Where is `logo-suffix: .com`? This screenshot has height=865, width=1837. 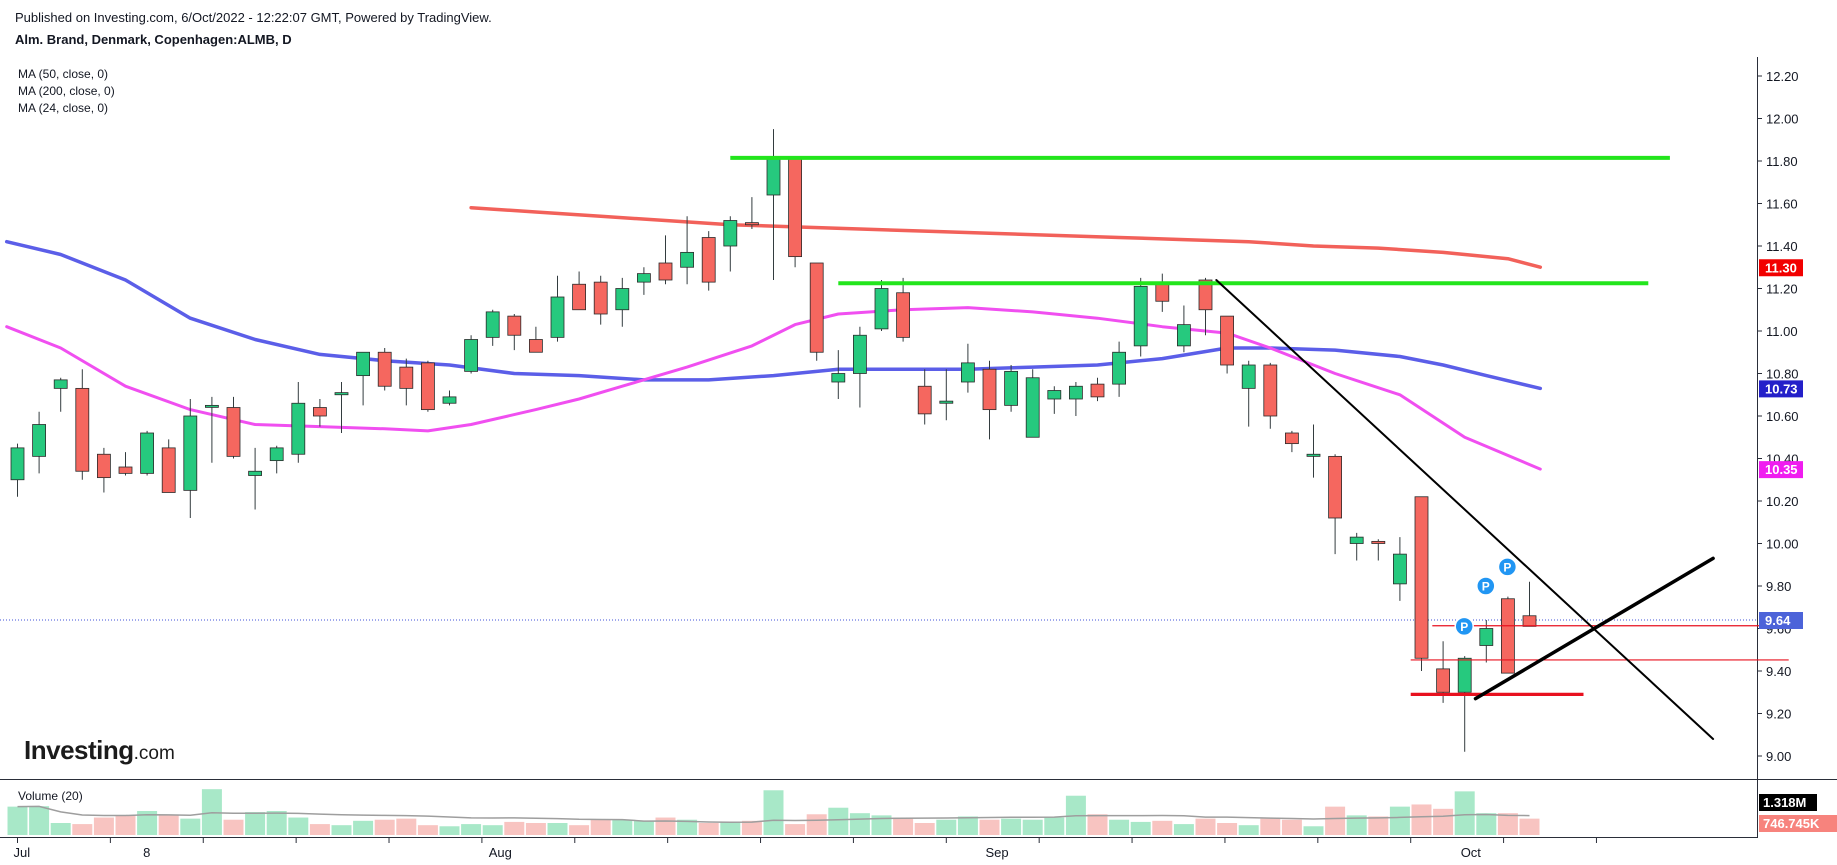 logo-suffix: .com is located at coordinates (154, 753).